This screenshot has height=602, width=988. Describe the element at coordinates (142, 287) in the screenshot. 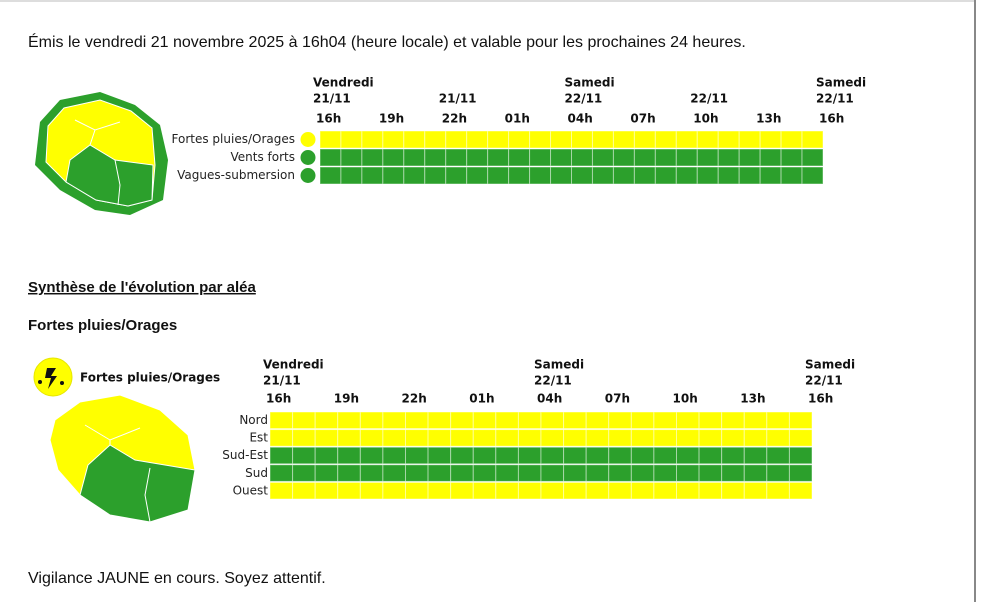

I see `synthesis-title: Synthèse de l'évolution par aléa` at that location.